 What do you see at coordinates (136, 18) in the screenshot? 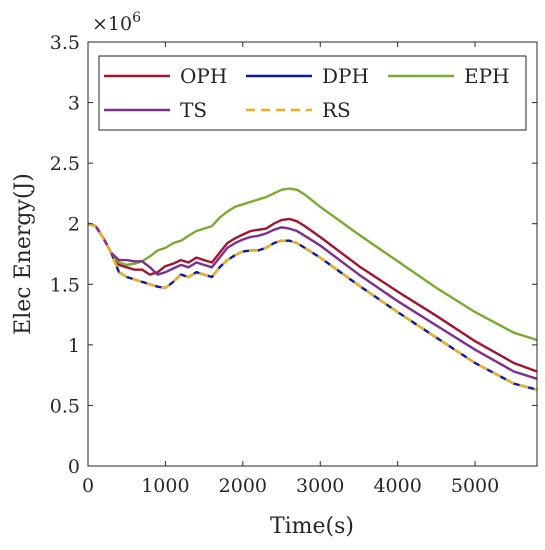
I see `y-exponent-power: 6` at bounding box center [136, 18].